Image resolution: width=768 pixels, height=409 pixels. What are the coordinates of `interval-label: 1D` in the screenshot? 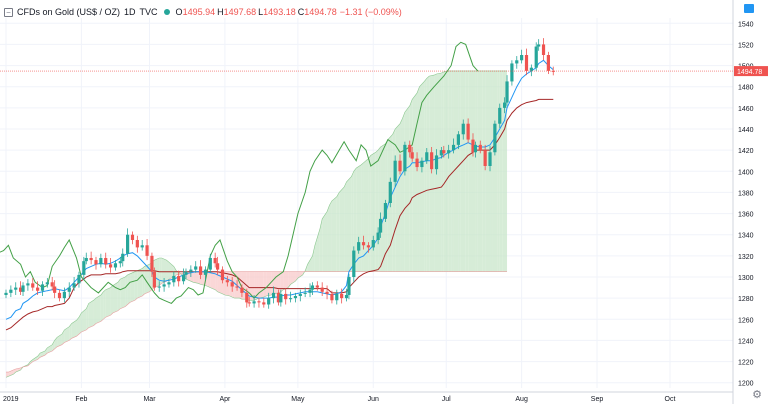 It's located at (130, 12).